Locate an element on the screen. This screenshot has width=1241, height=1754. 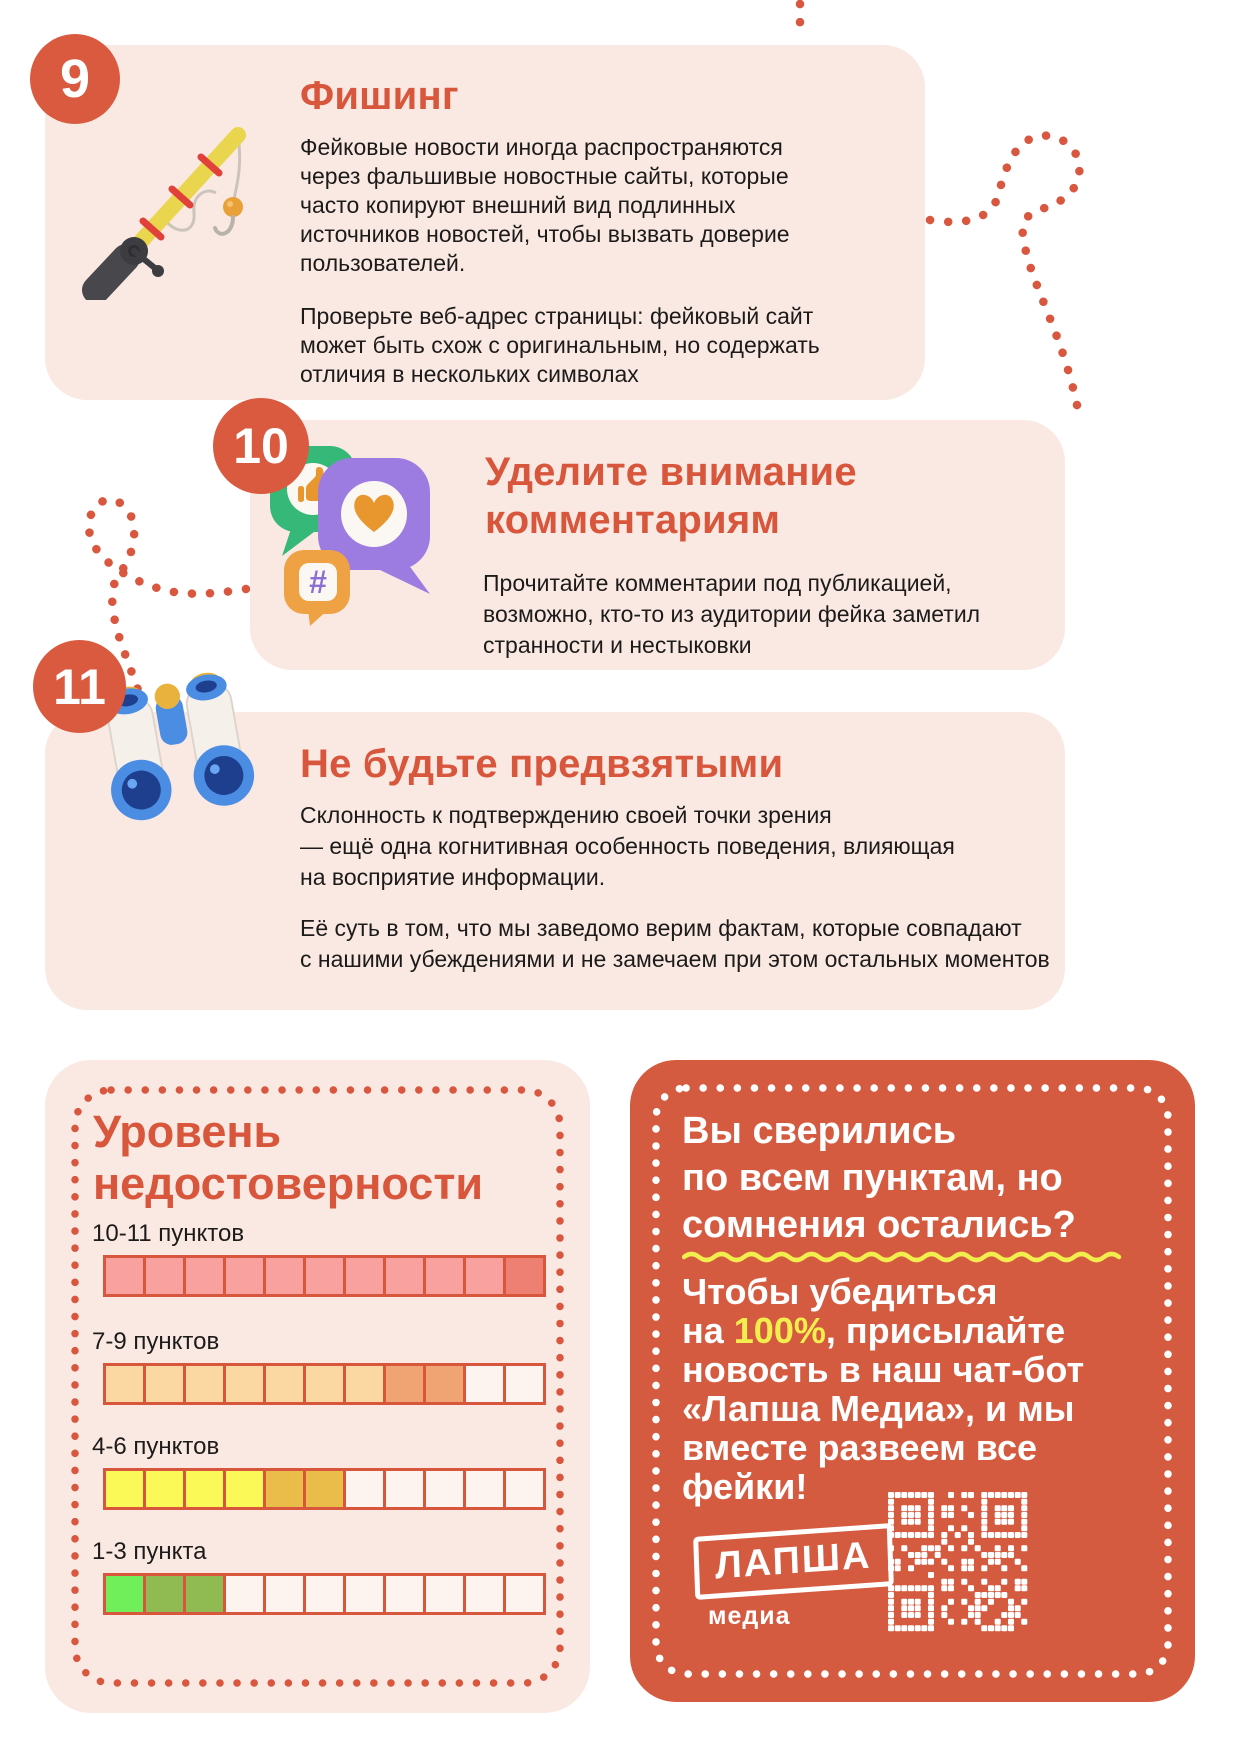
cta-body-prefix: Чтобы убедиться на is located at coordinates (840, 1311).